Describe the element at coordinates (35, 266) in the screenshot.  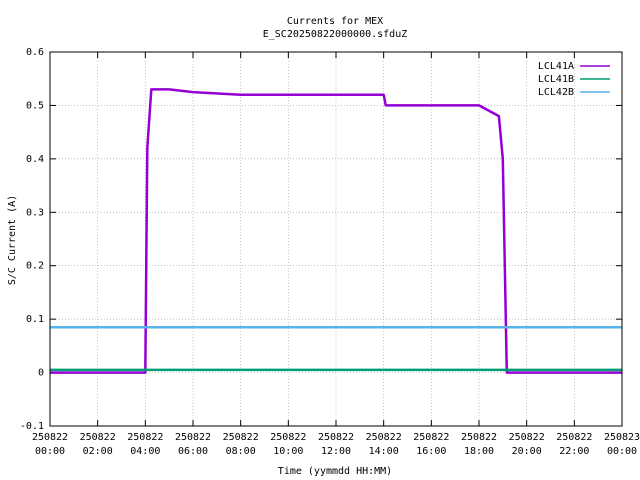
I see `y-tick-label: 0.2` at that location.